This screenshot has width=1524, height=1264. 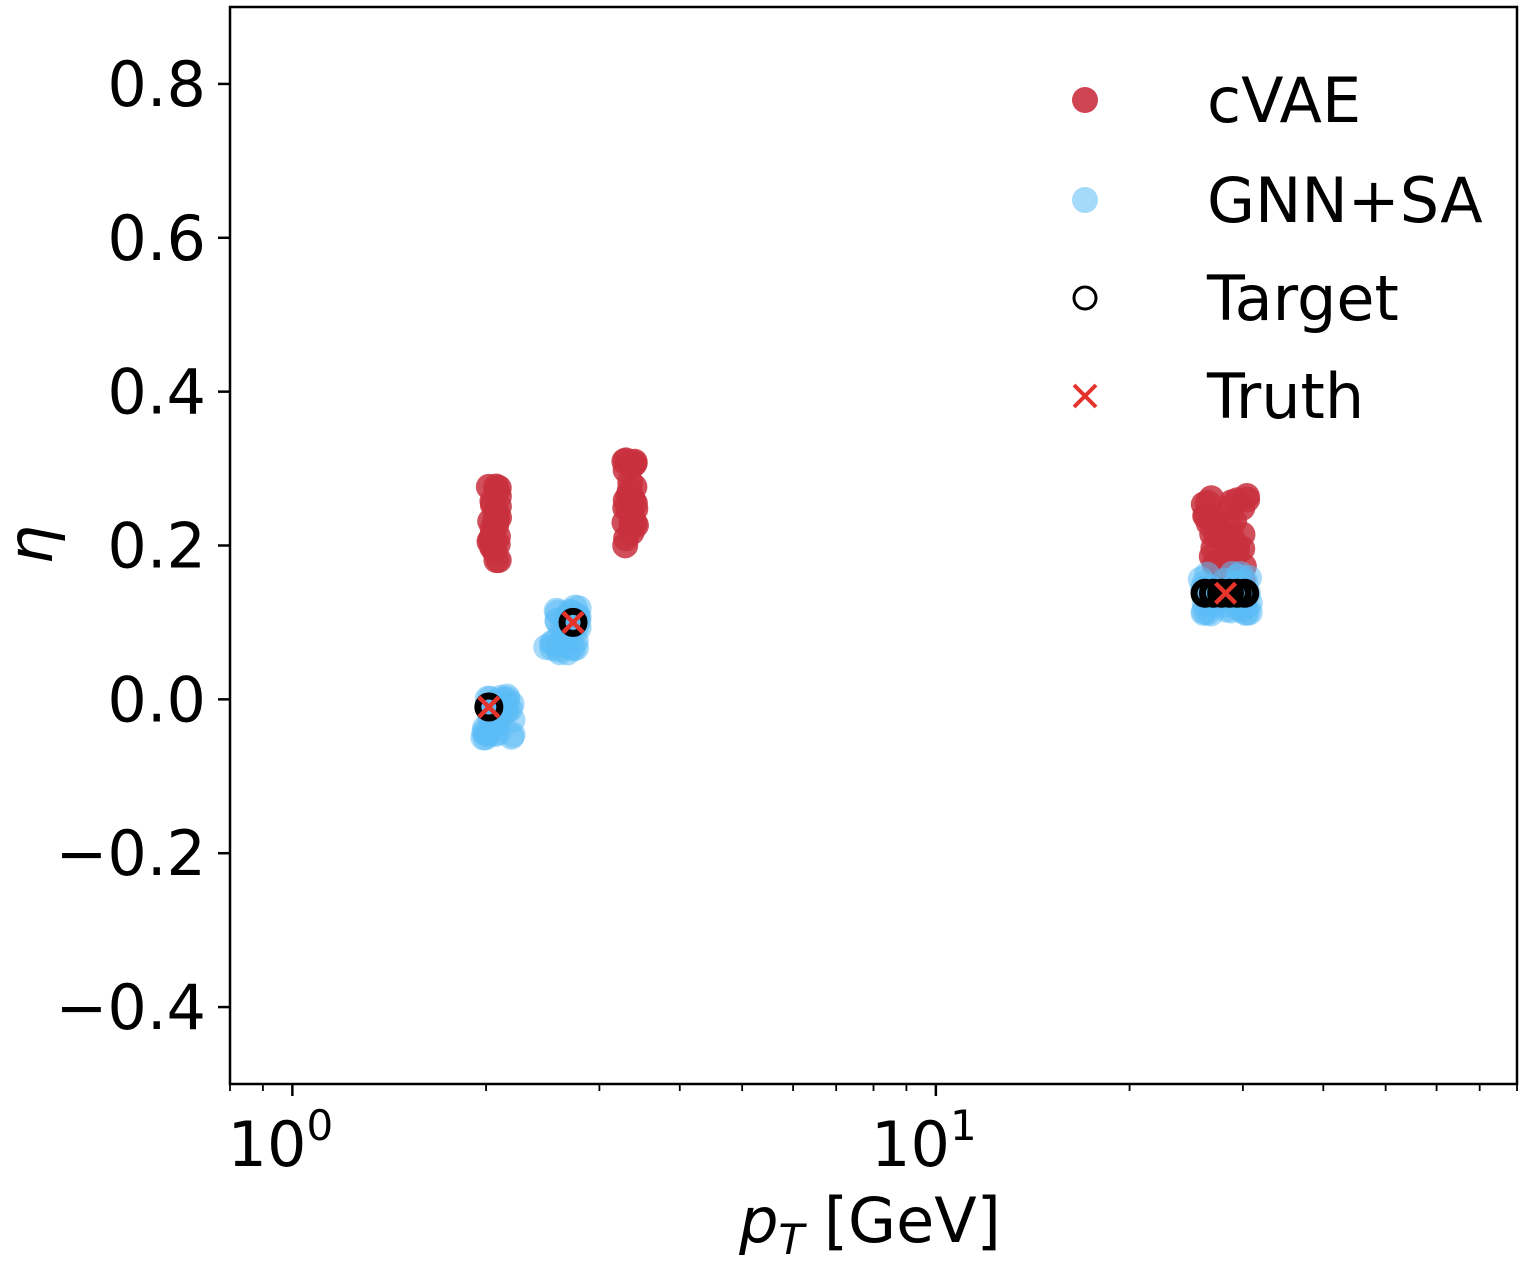 I want to click on legend-label: Target, so click(x=1302, y=298).